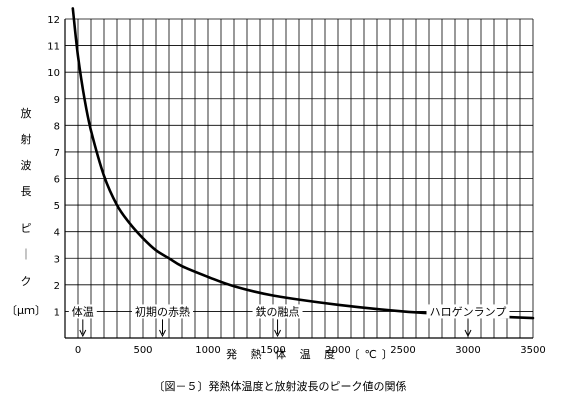 The image size is (569, 419). I want to click on x-tick-label: 500, so click(142, 350).